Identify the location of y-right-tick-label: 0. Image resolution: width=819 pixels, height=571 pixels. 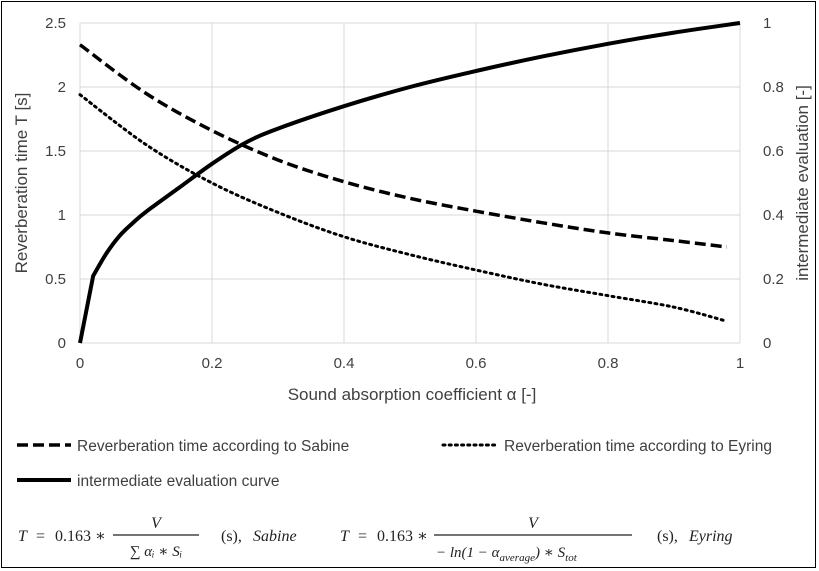
(767, 343).